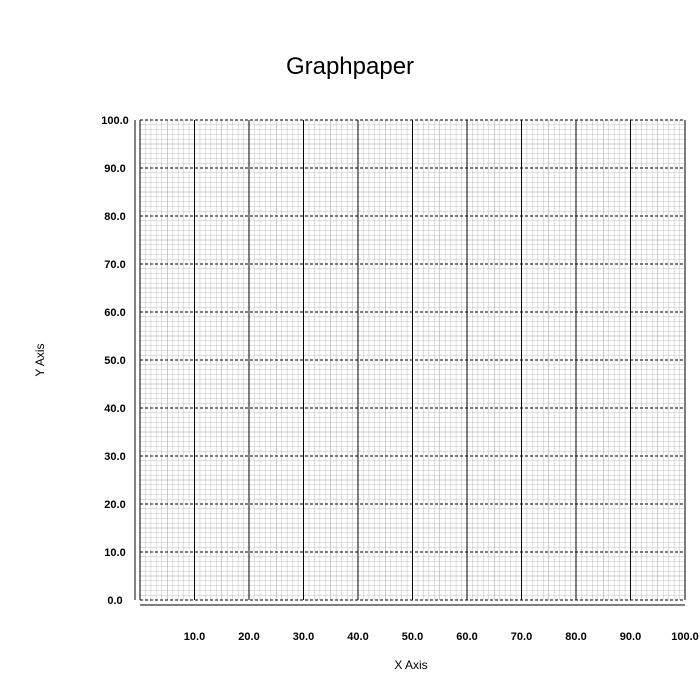 Image resolution: width=700 pixels, height=700 pixels. I want to click on y-tick-label: 0.0, so click(114, 601).